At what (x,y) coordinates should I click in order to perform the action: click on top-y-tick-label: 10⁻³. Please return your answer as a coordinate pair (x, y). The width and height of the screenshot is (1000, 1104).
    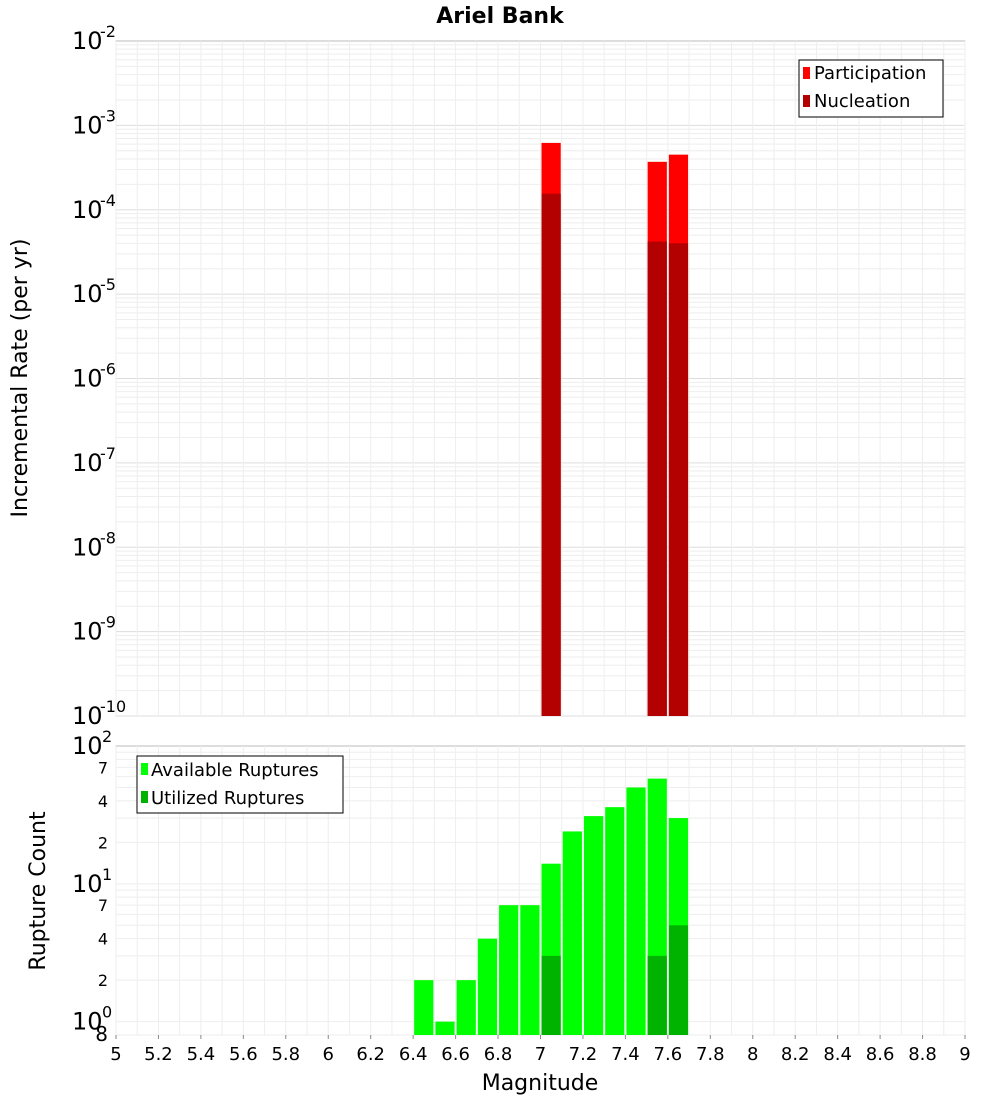
    Looking at the image, I should click on (94, 122).